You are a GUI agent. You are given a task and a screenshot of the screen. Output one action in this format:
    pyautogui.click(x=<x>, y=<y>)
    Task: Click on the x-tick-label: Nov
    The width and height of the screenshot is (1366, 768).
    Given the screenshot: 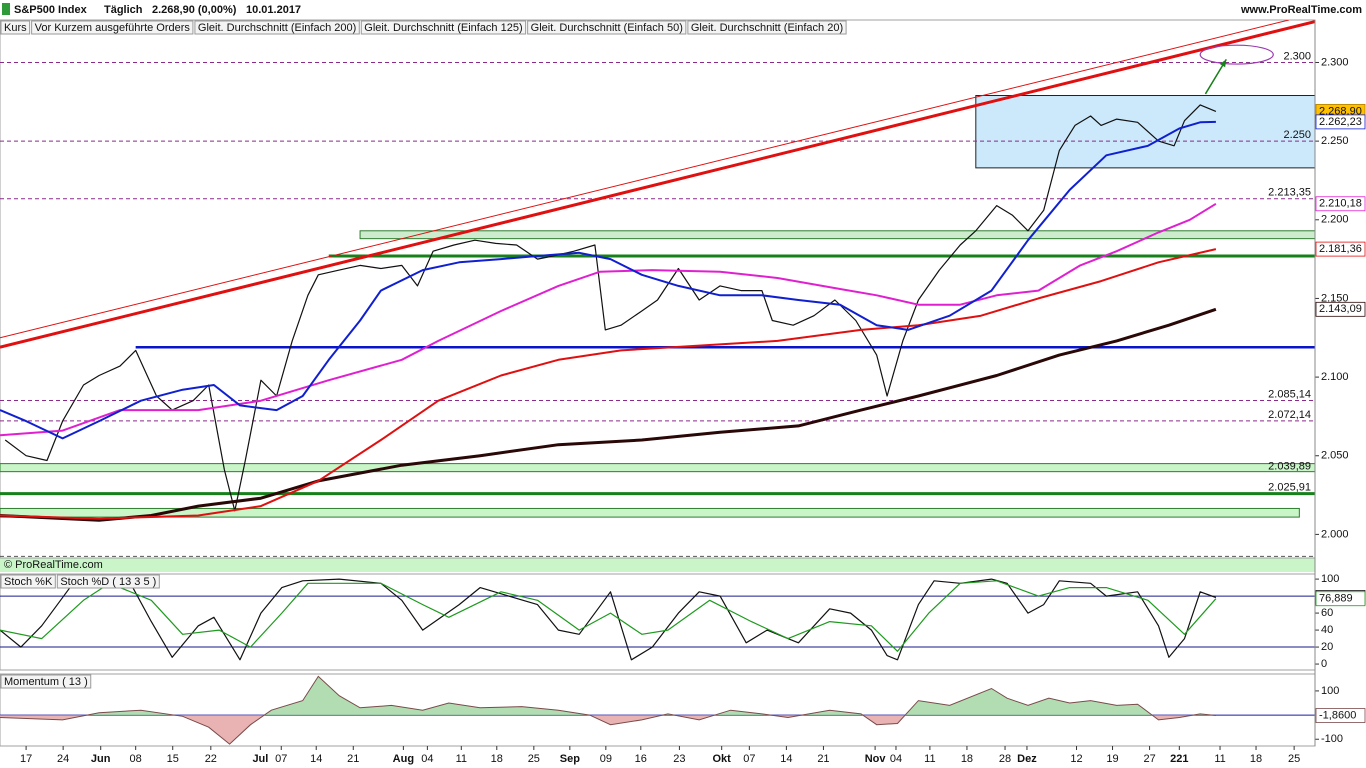 What is the action you would take?
    pyautogui.click(x=876, y=759)
    